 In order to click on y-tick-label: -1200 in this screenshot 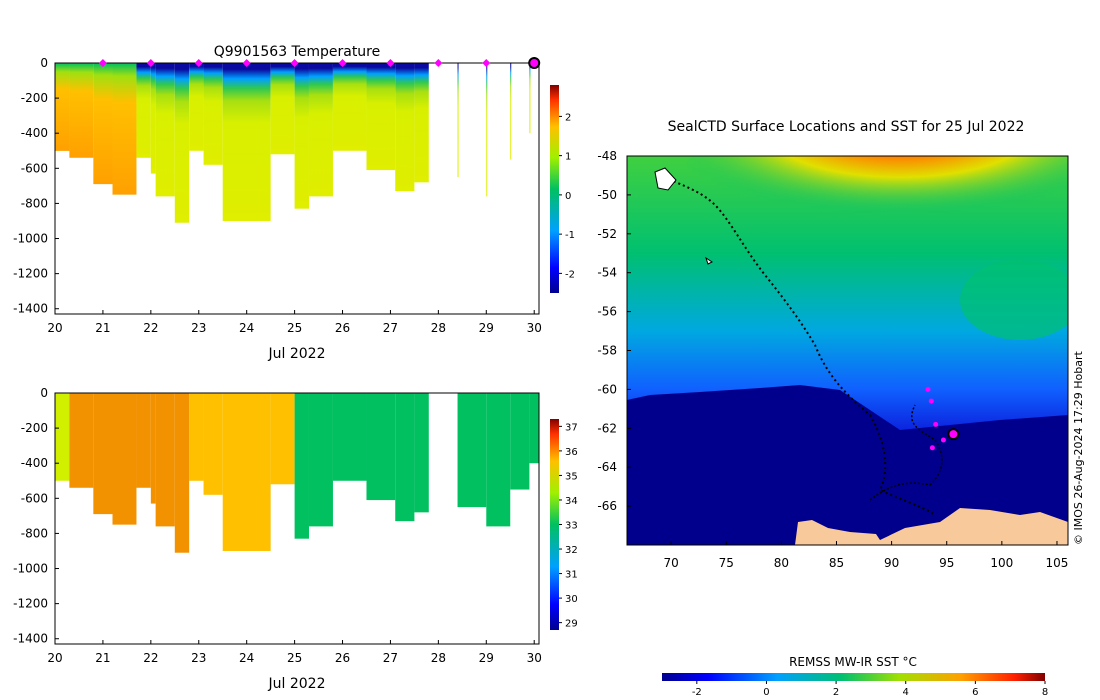, I will do `click(30, 274)`.